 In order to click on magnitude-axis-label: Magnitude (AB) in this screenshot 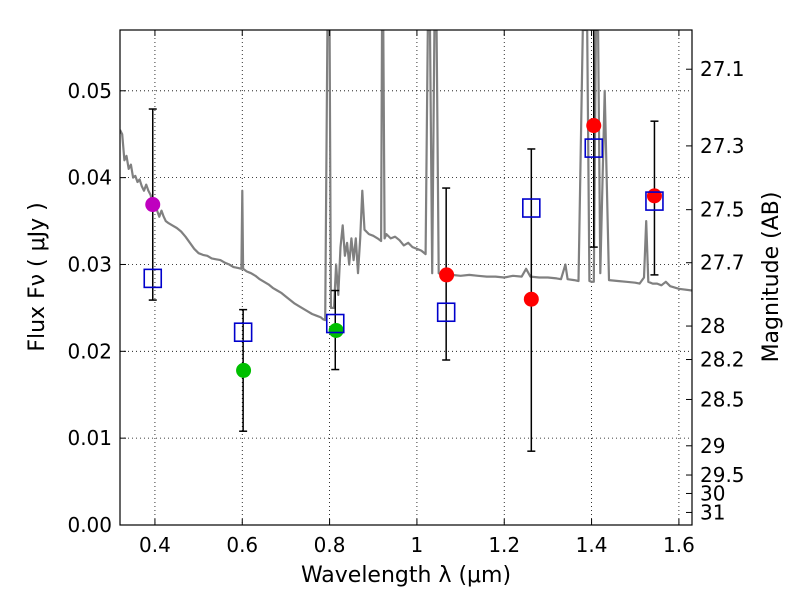, I will do `click(771, 277)`.